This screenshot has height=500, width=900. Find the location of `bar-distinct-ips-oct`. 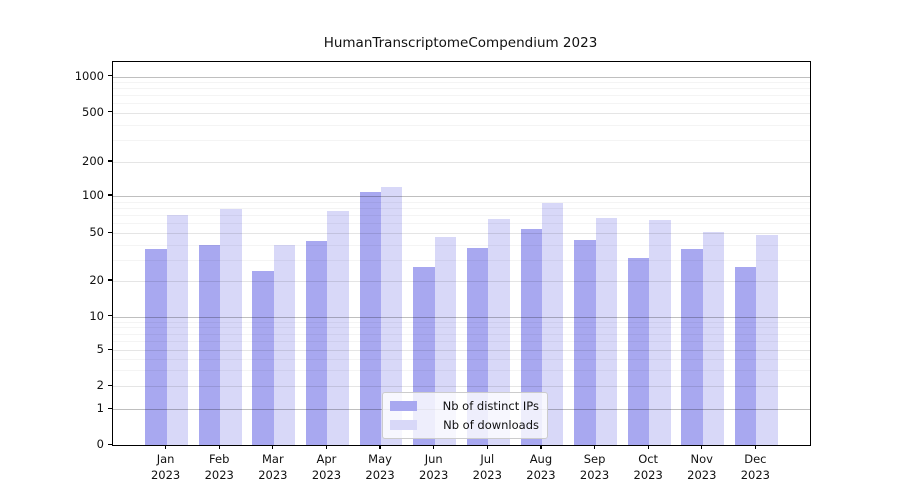

bar-distinct-ips-oct is located at coordinates (638, 351).